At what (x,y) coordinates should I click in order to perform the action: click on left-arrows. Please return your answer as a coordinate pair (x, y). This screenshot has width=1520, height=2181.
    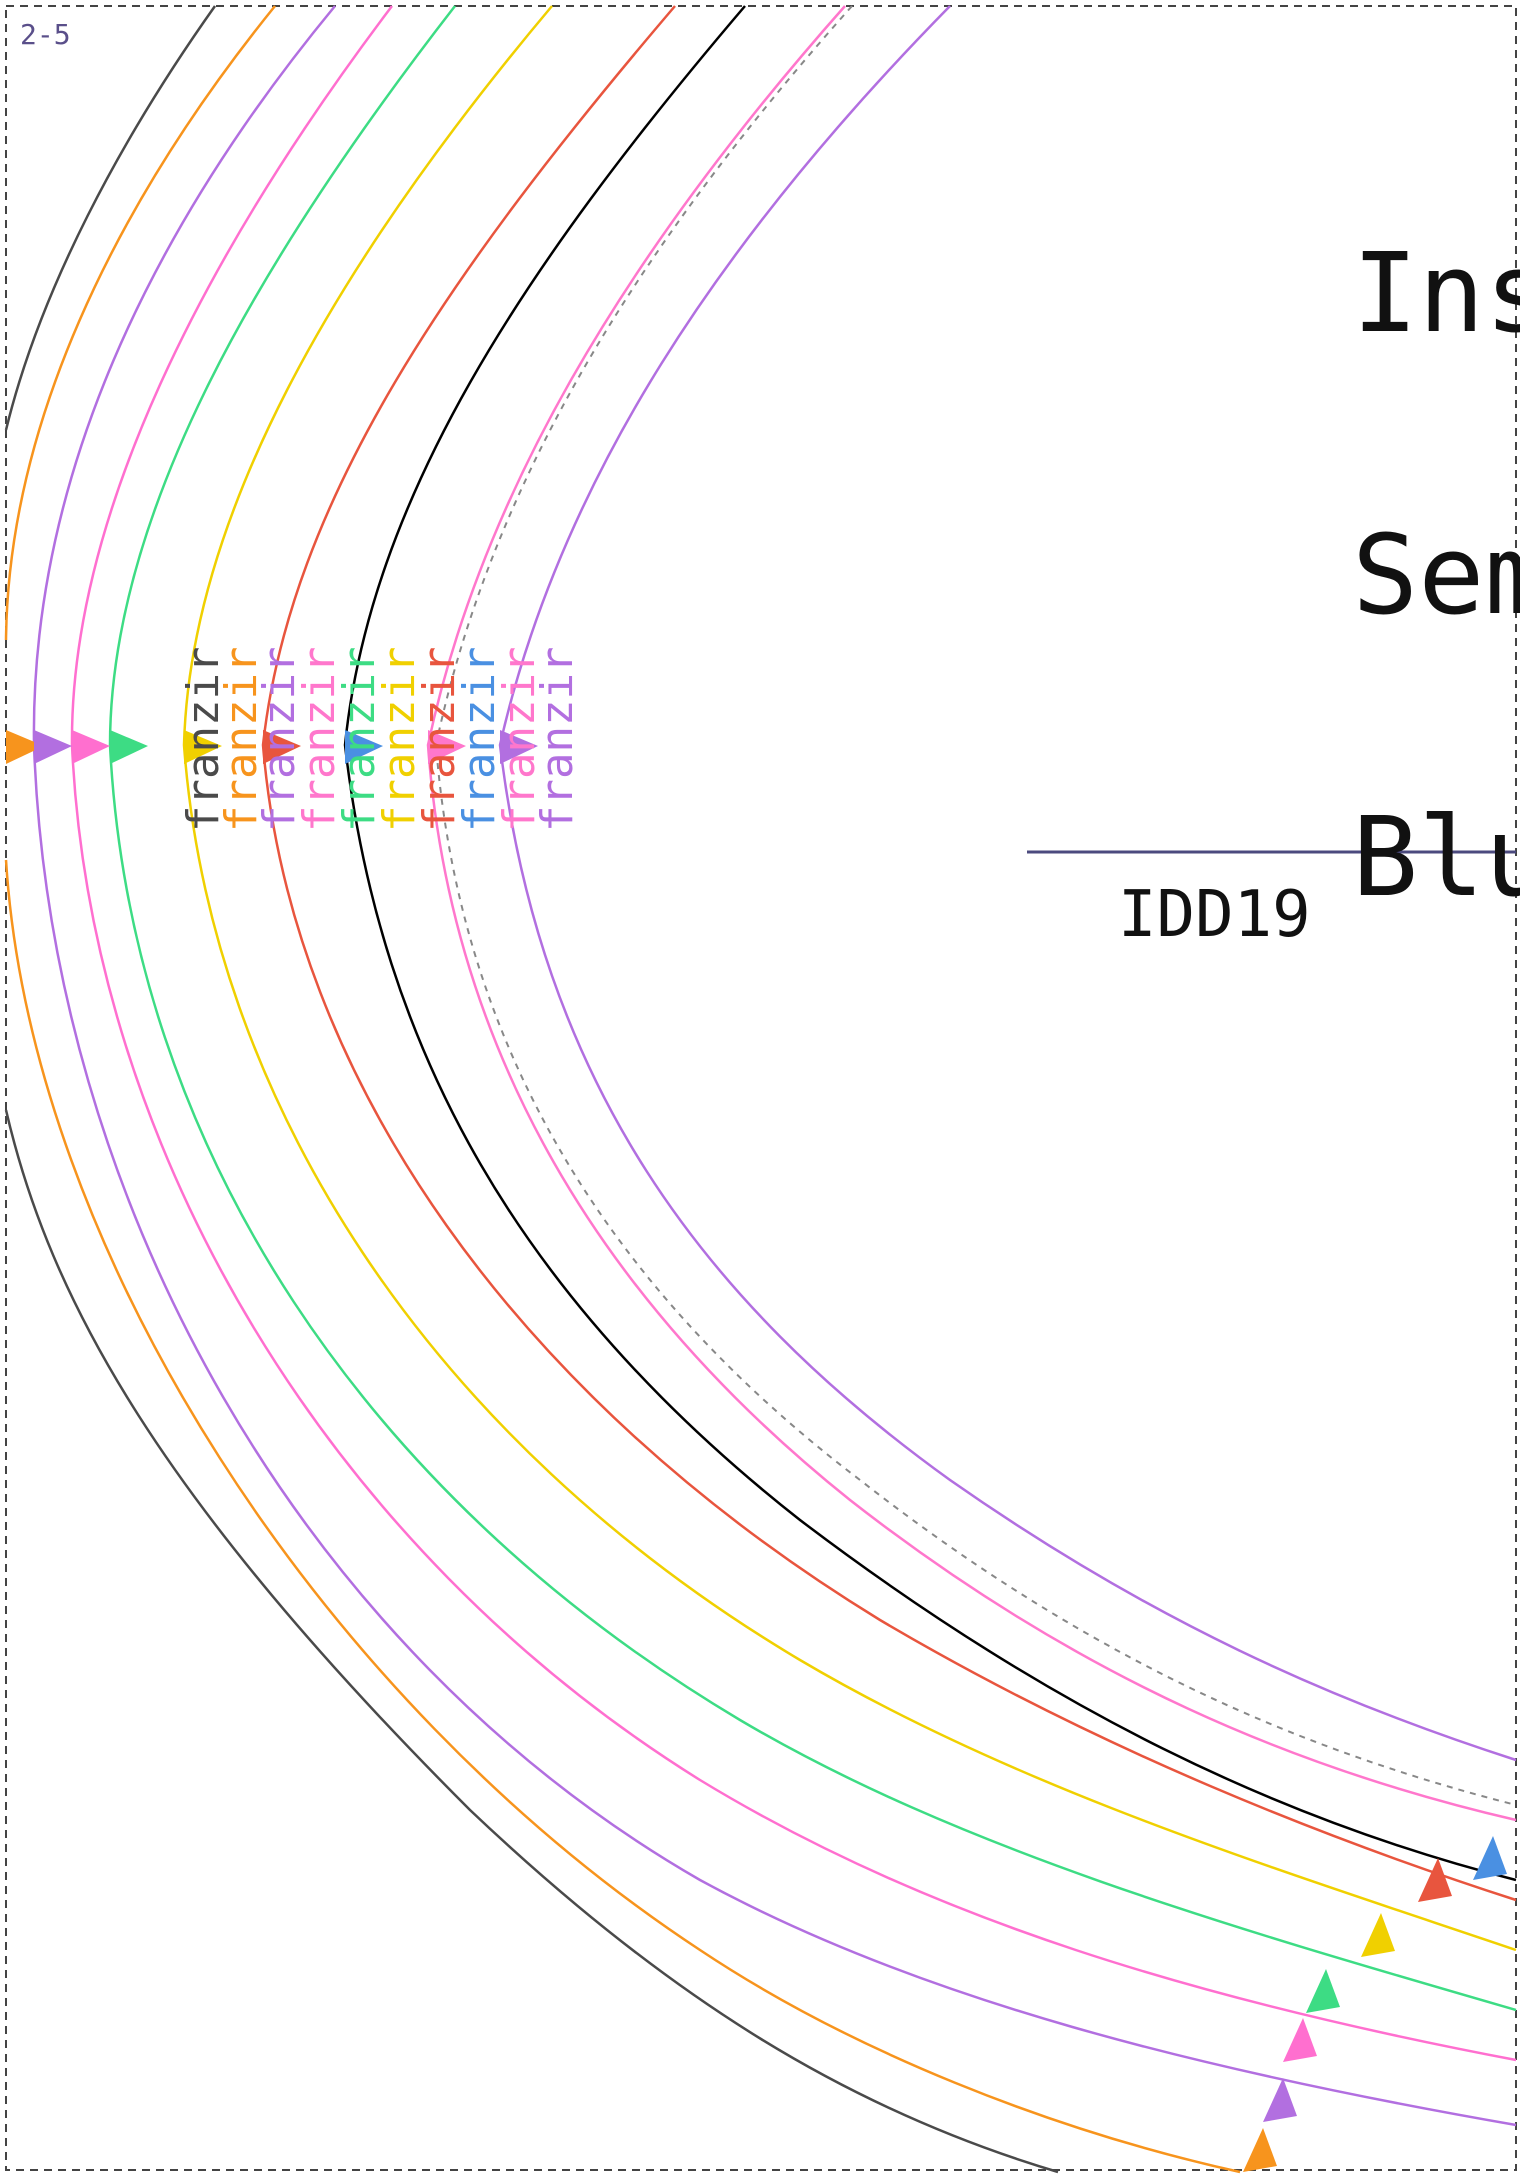
    Looking at the image, I should click on (272, 747).